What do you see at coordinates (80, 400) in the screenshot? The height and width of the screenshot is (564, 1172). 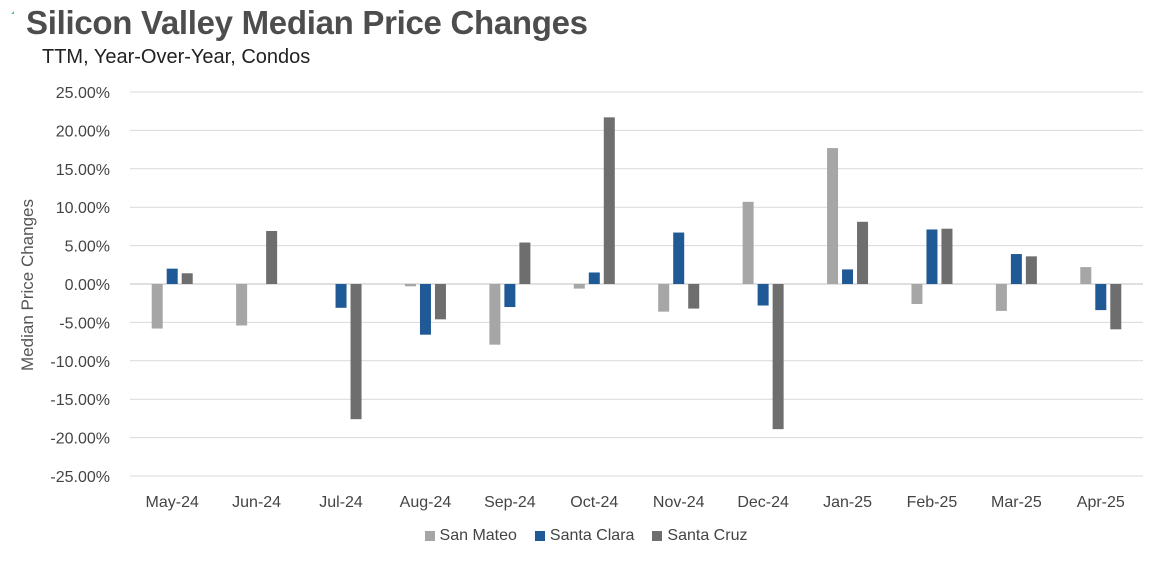 I see `y-tick-label: -15.00%` at bounding box center [80, 400].